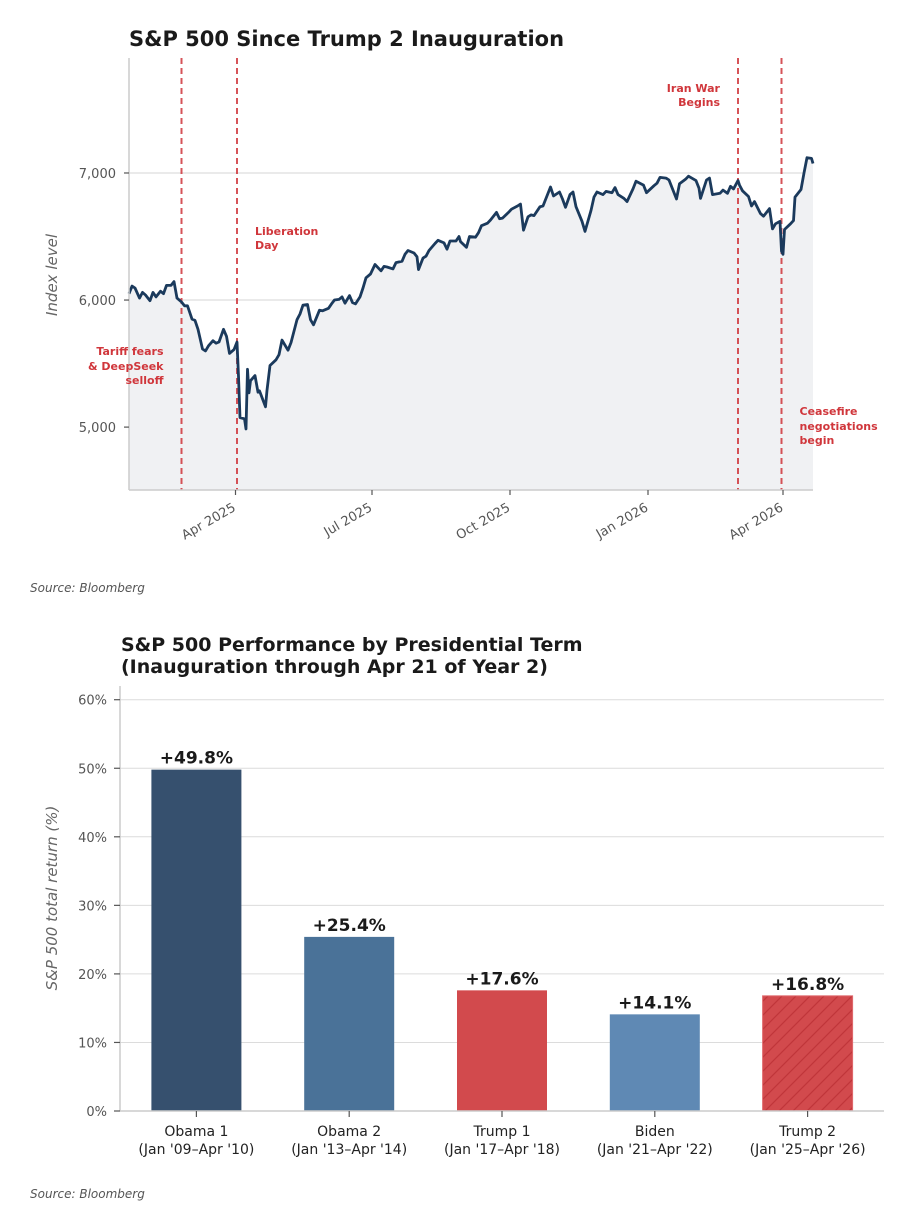 The image size is (913, 1230). Describe the element at coordinates (97, 428) in the screenshot. I see `y-tick-label: 5,000` at that location.